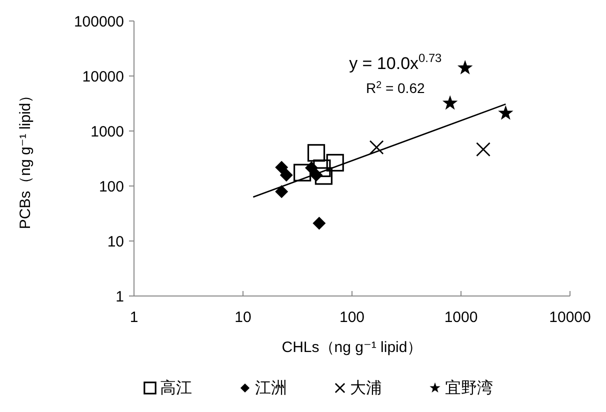  What do you see at coordinates (395, 62) in the screenshot?
I see `annotation: y = 10.0x$^{0.73}$` at bounding box center [395, 62].